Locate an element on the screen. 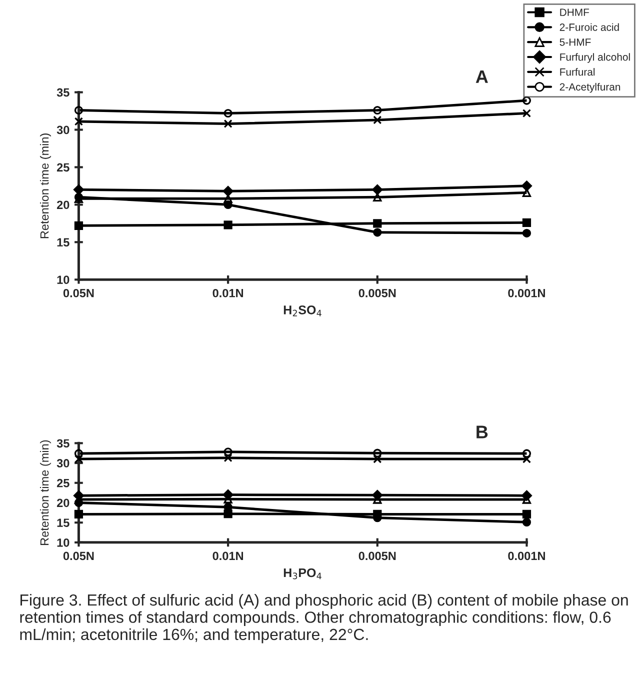  legend-label: Furfural is located at coordinates (577, 72).